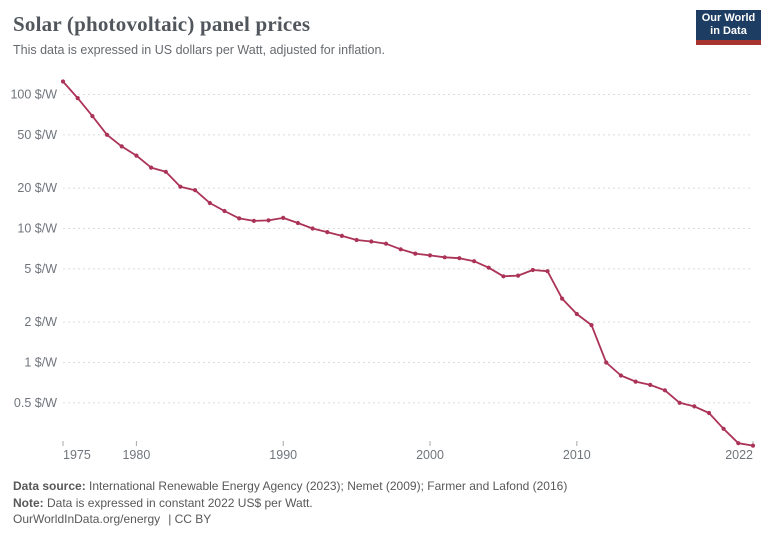 Image resolution: width=768 pixels, height=542 pixels. I want to click on license-badge: | CC BY, so click(190, 519).